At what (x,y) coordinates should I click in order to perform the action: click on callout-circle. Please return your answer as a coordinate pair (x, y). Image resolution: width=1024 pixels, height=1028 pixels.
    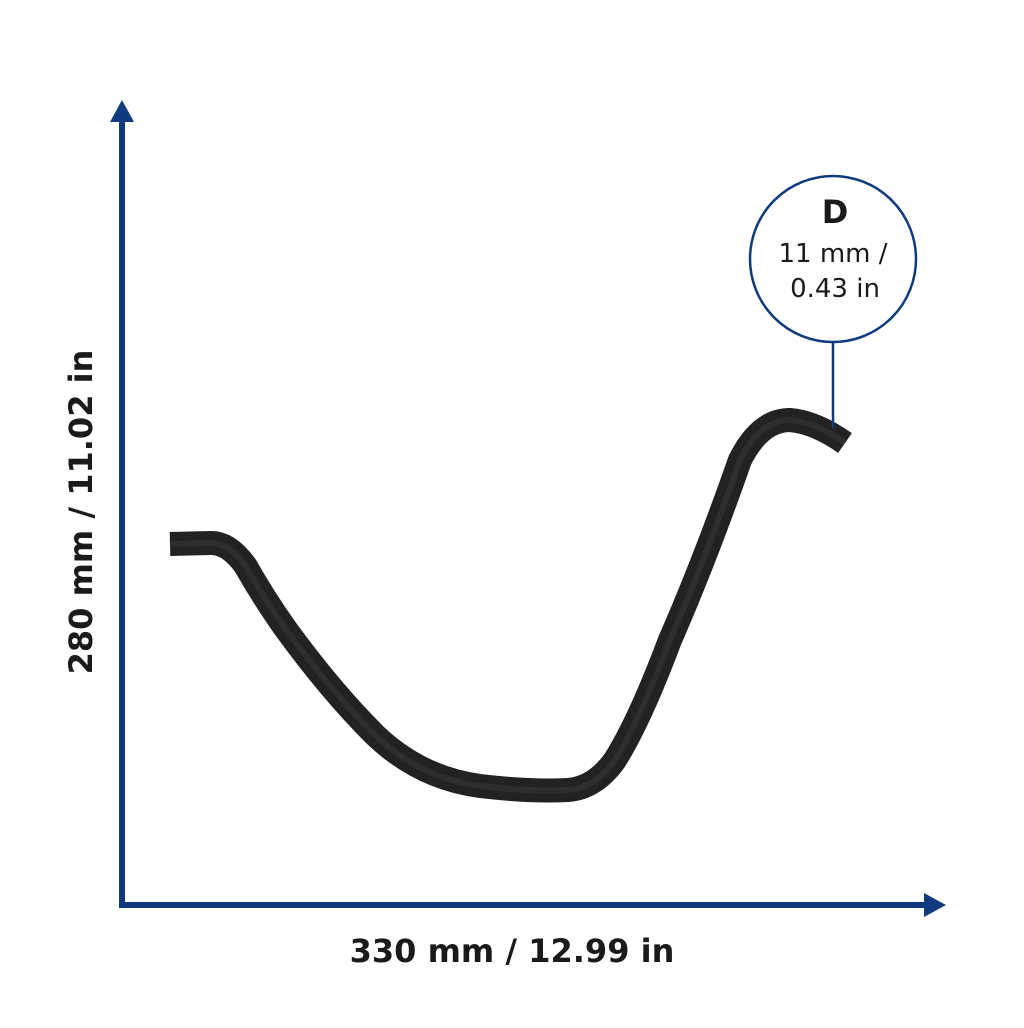
    Looking at the image, I should click on (833, 259).